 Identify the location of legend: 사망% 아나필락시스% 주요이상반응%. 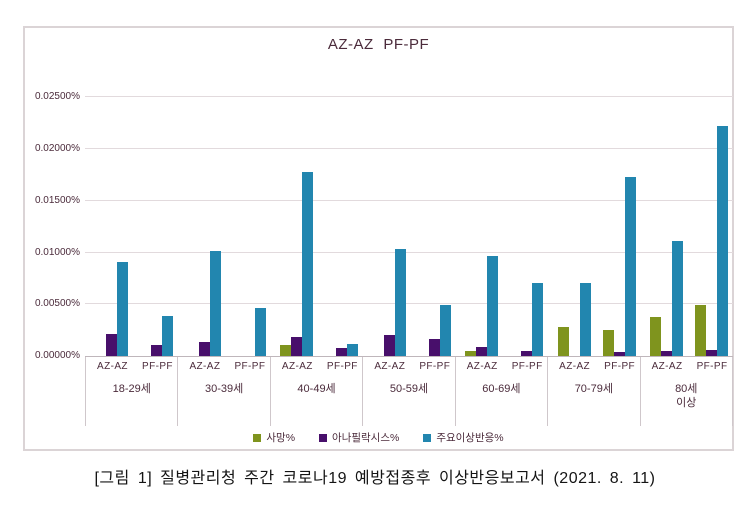
(378, 437).